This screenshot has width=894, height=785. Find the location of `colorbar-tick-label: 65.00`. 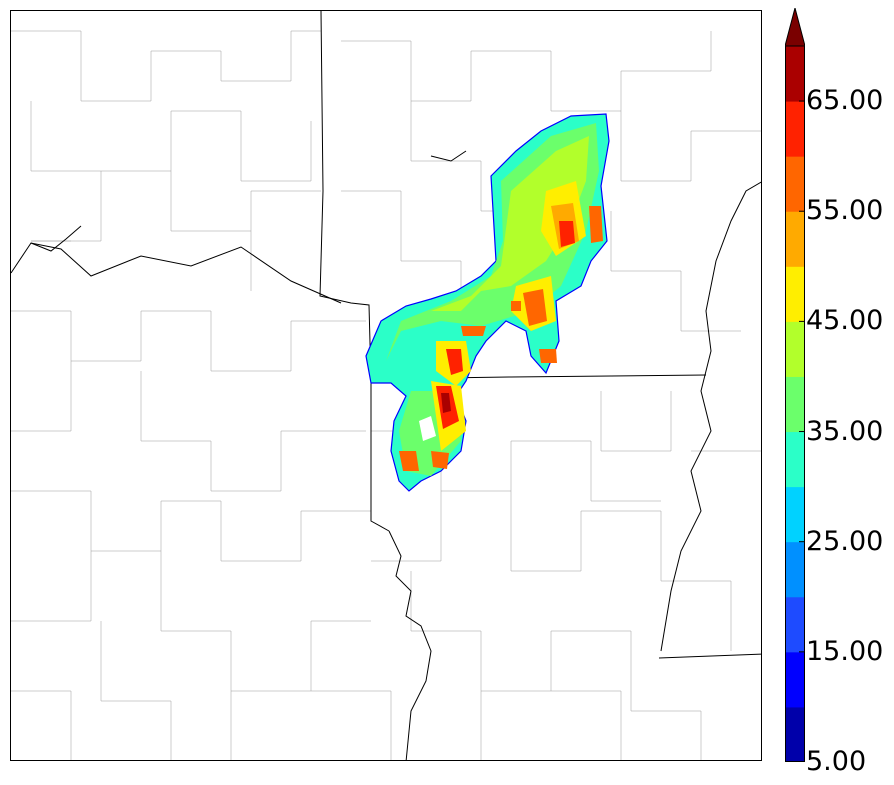

colorbar-tick-label: 65.00 is located at coordinates (845, 101).